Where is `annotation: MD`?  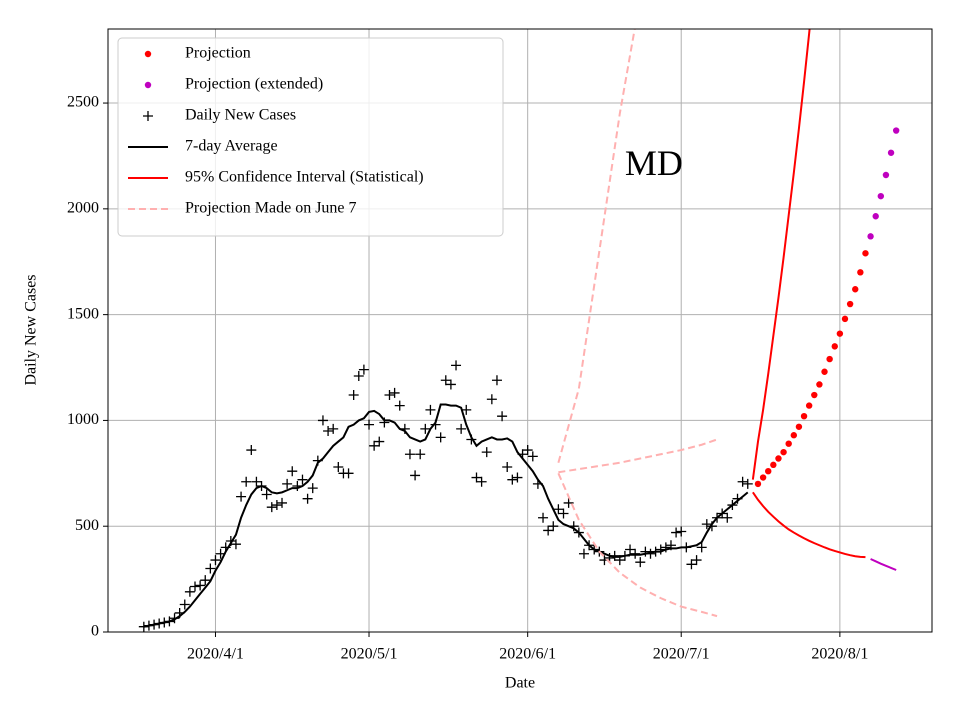 annotation: MD is located at coordinates (654, 163).